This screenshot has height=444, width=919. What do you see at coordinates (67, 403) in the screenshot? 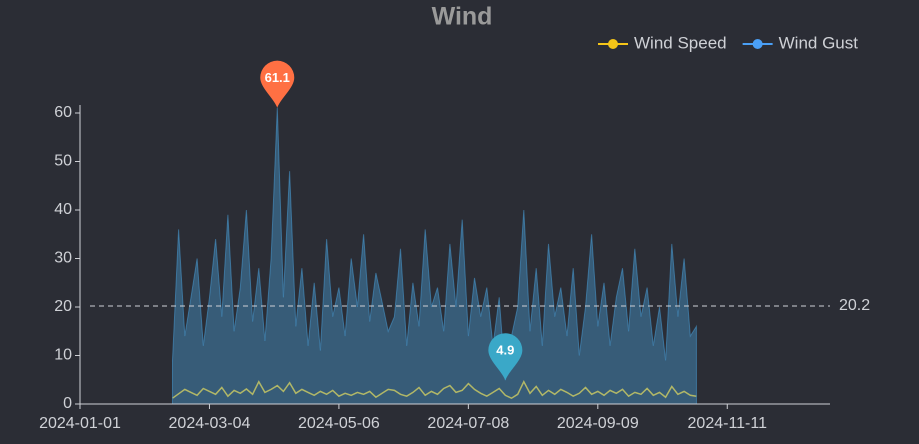
I see `y-tick-label: 0` at bounding box center [67, 403].